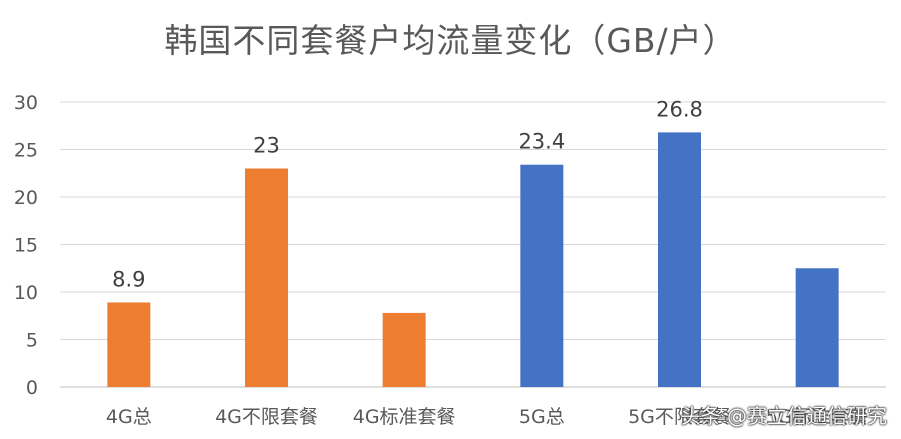 This screenshot has height=439, width=901. What do you see at coordinates (450, 40) in the screenshot?
I see `chart-title: 韩国不同套餐户均流量变化（GB/户）` at bounding box center [450, 40].